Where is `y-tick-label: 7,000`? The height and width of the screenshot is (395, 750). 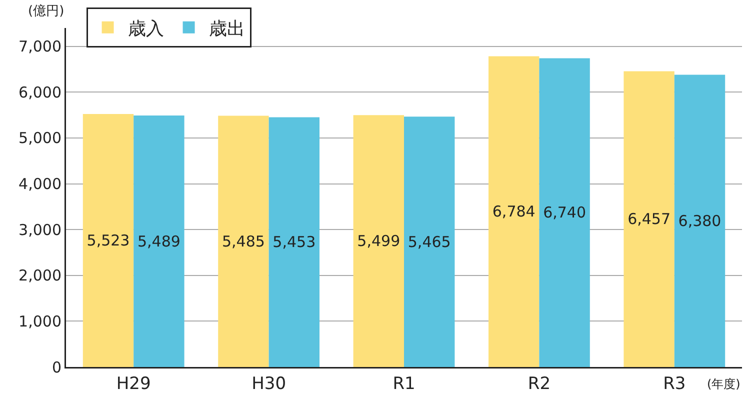 y-tick-label: 7,000 is located at coordinates (40, 47).